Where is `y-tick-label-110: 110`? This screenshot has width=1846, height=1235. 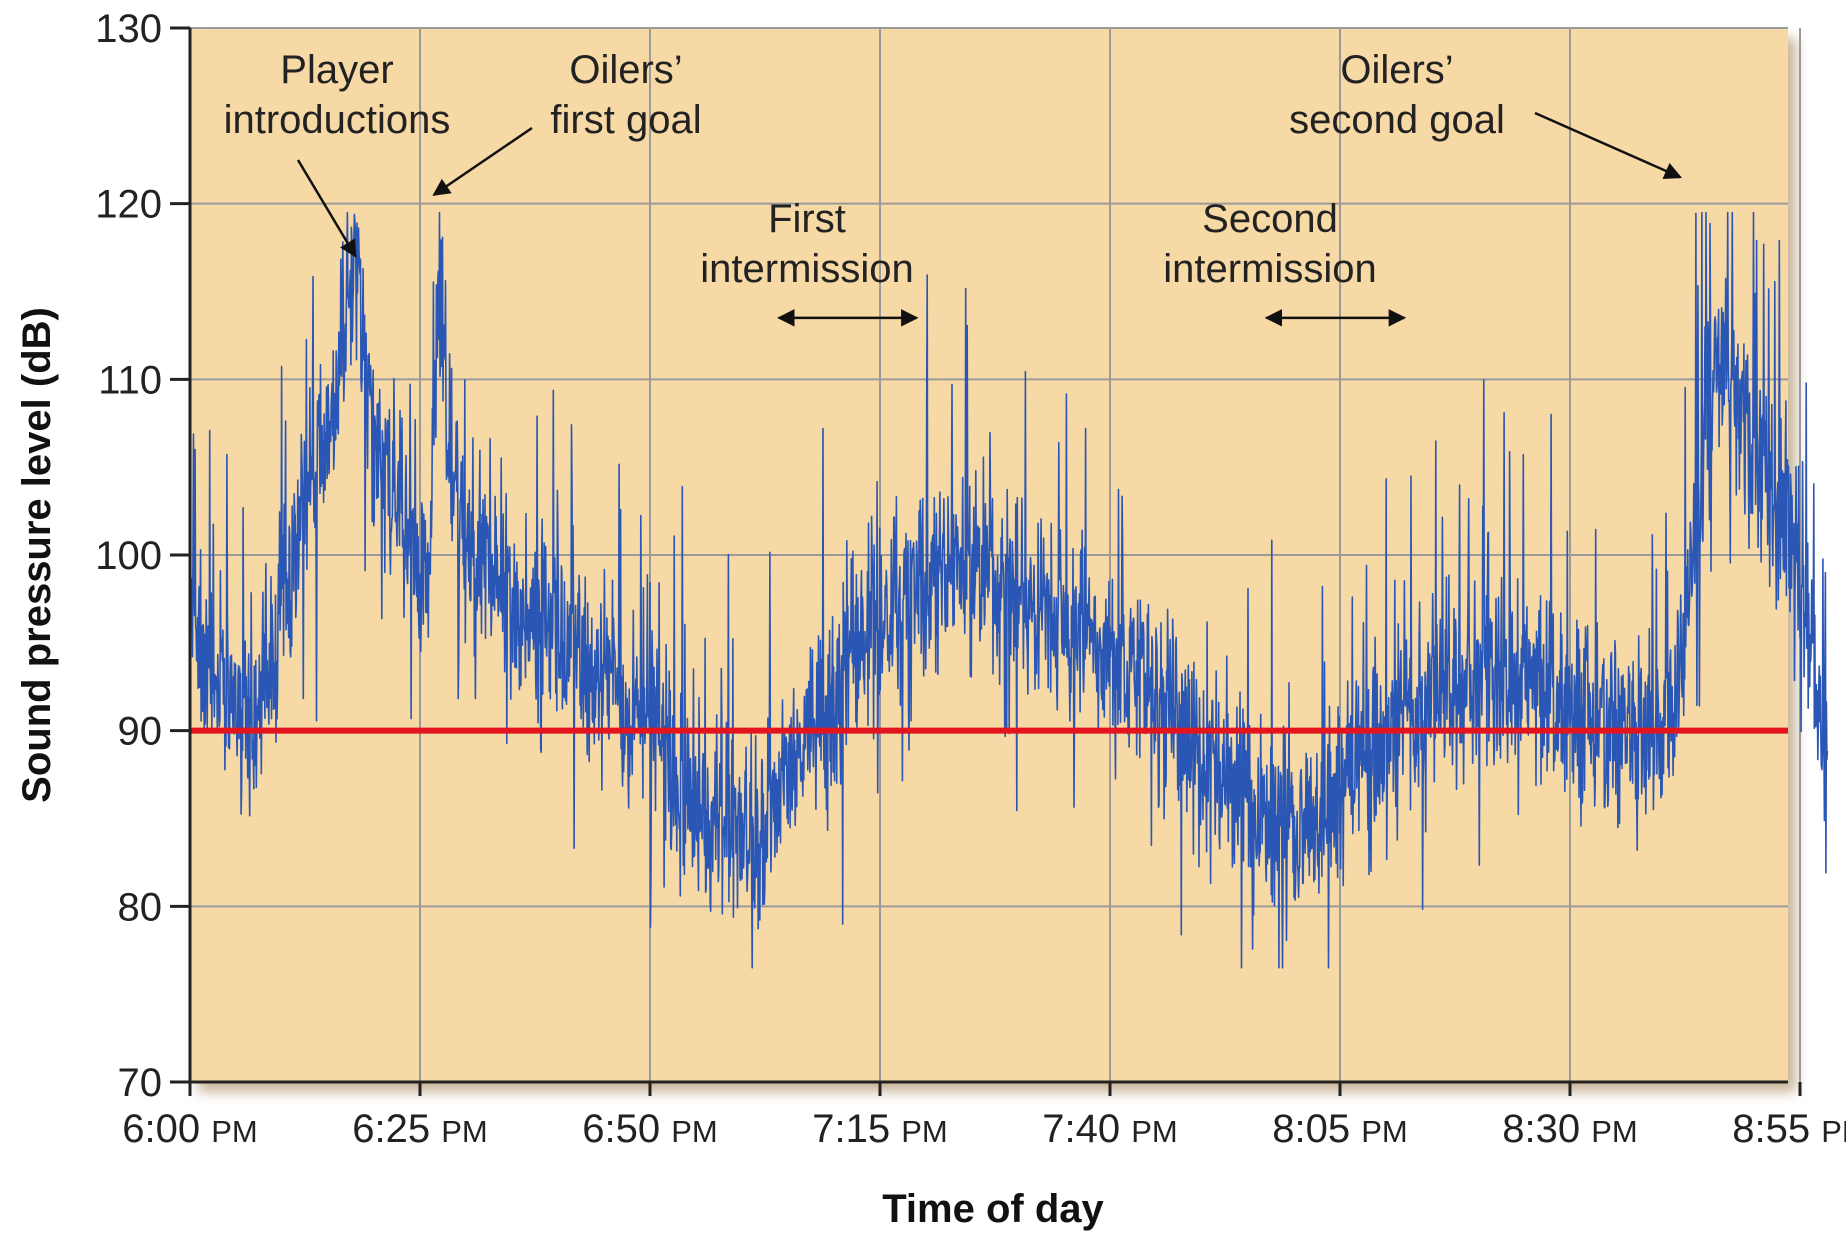
y-tick-label-110: 110 is located at coordinates (130, 380).